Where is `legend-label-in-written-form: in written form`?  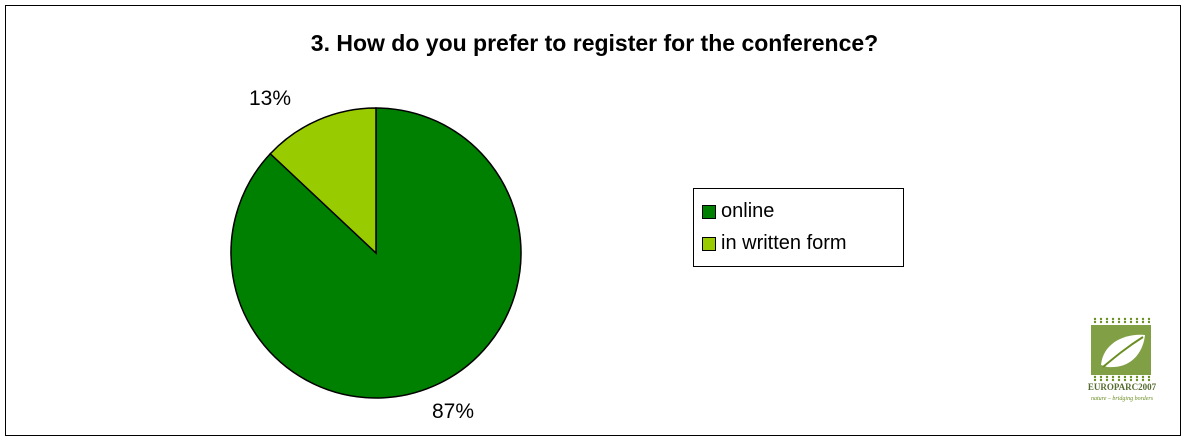
legend-label-in-written-form: in written form is located at coordinates (784, 243).